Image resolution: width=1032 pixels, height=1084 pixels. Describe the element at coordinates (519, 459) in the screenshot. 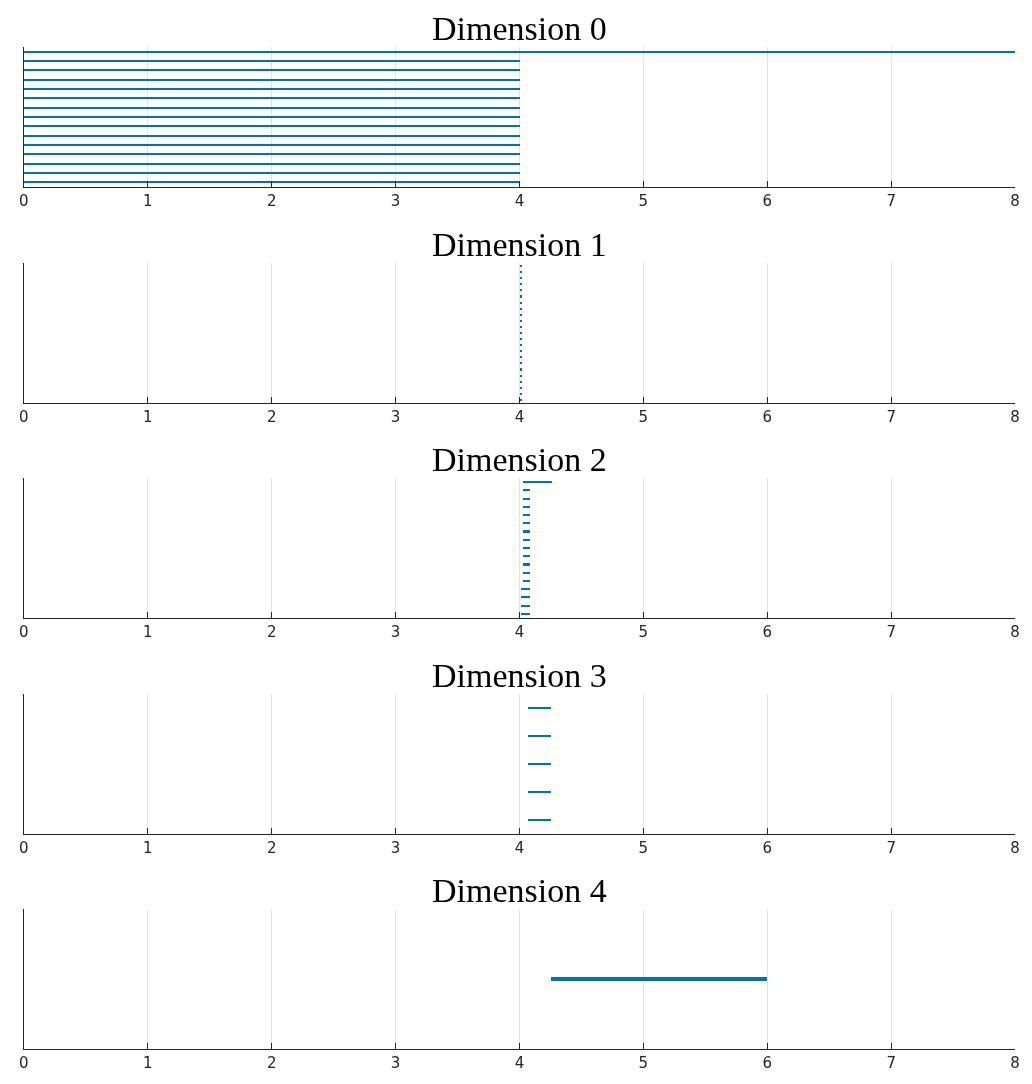

I see `chart-title: Dimension 2` at that location.